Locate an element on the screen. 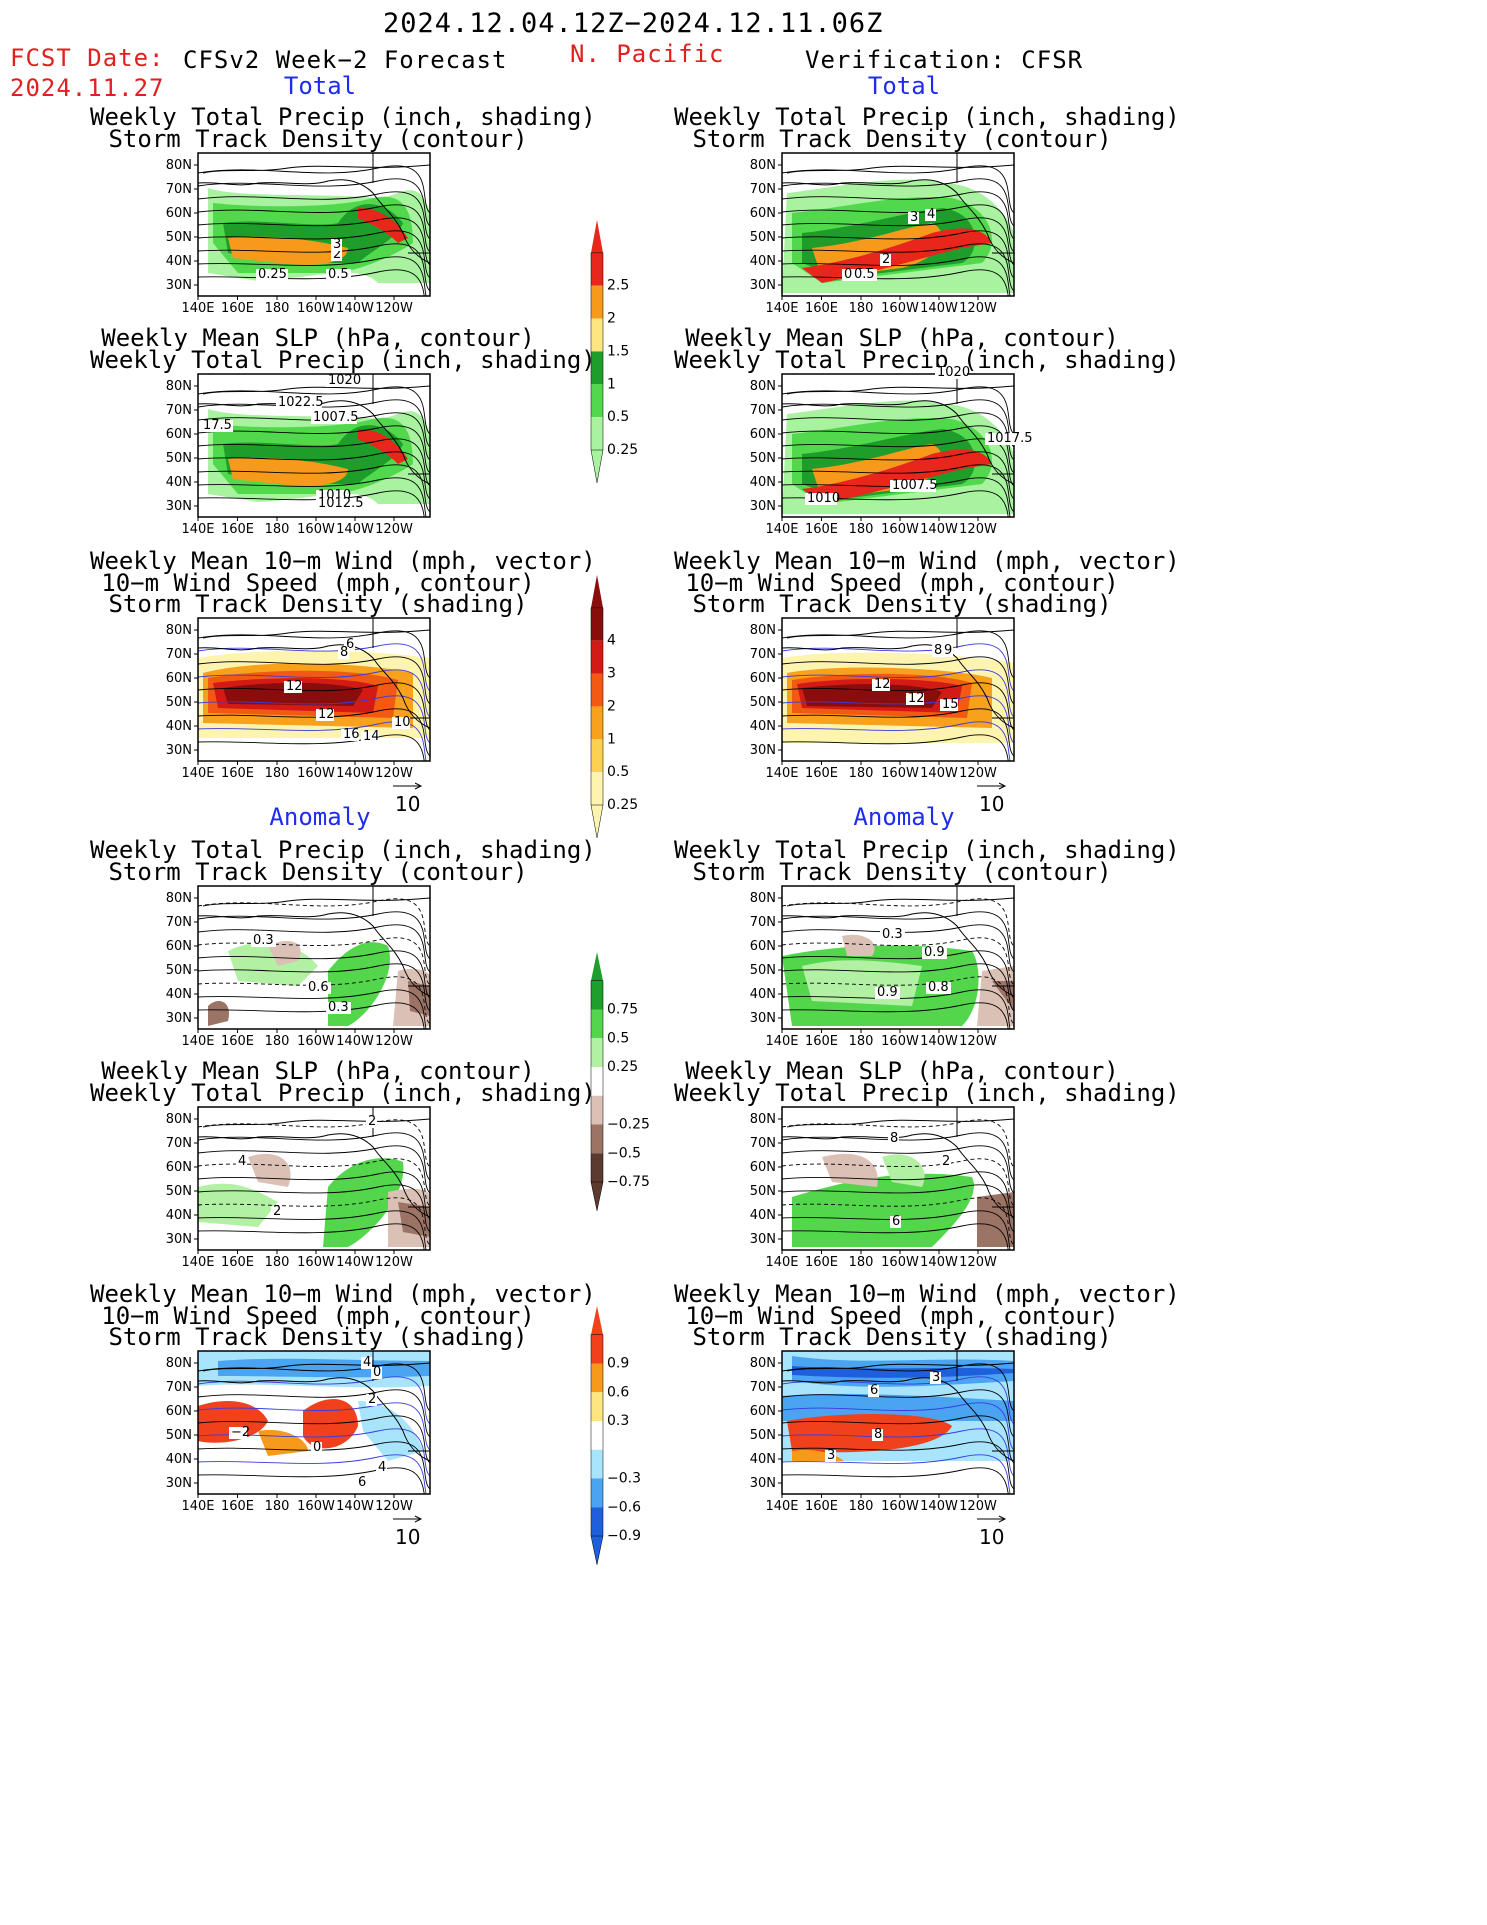 The height and width of the screenshot is (1925, 1487). lon-tick-label: 140E is located at coordinates (197, 1041).